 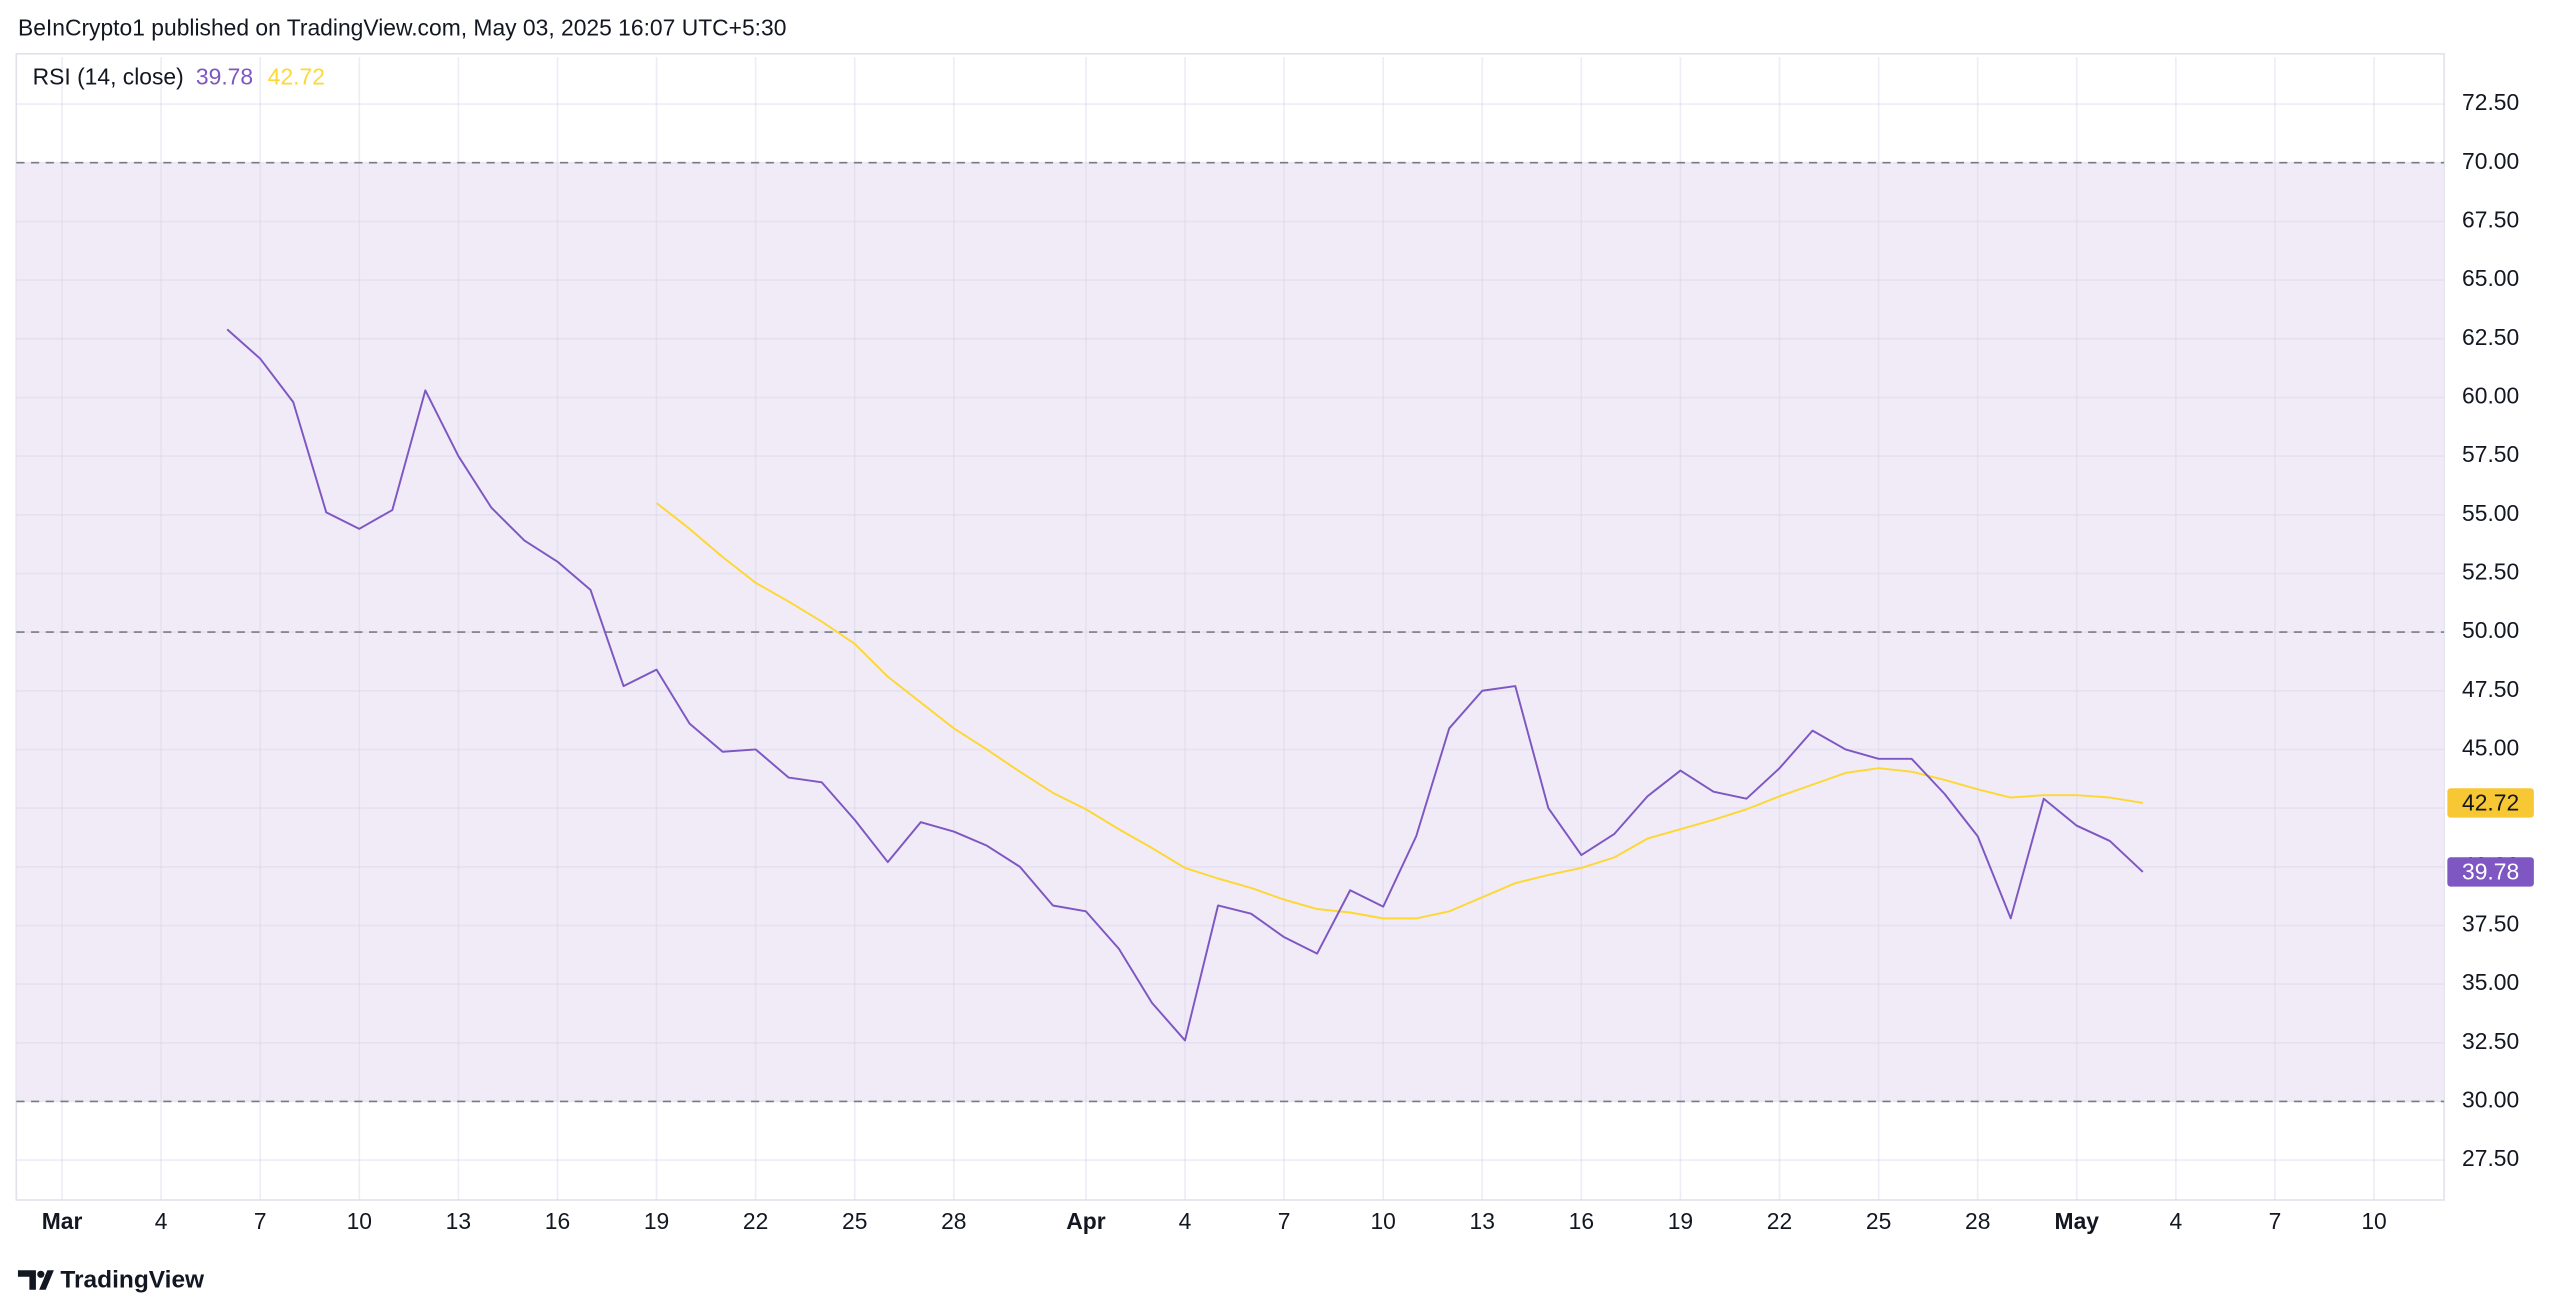 What do you see at coordinates (2490, 337) in the screenshot?
I see `y-tick-label: 62.50` at bounding box center [2490, 337].